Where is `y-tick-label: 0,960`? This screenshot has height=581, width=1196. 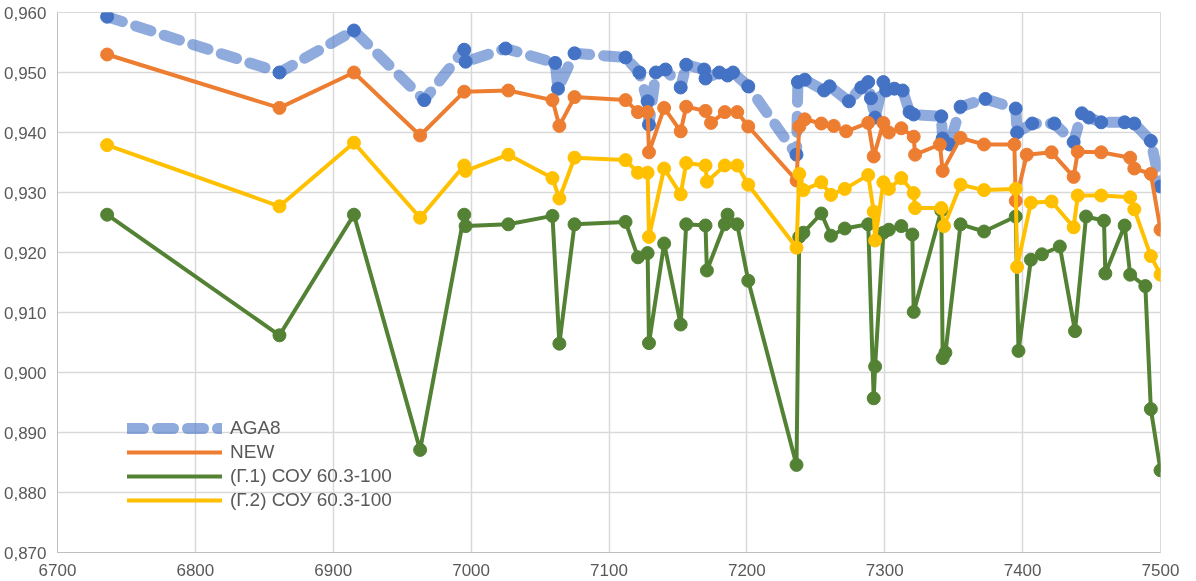 y-tick-label: 0,960 is located at coordinates (25, 13).